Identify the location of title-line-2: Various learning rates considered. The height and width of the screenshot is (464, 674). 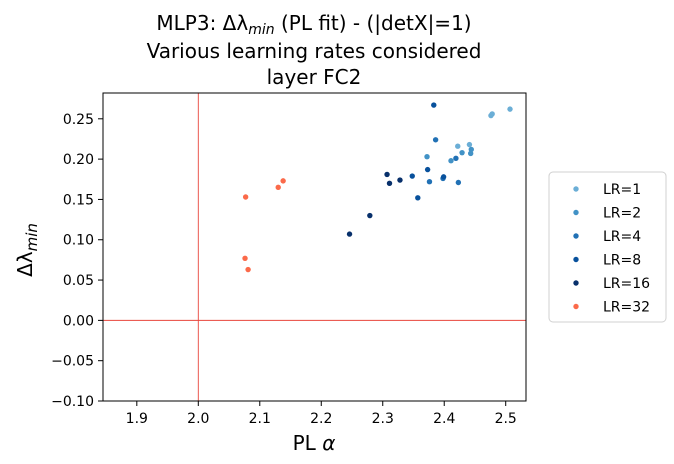
(314, 51).